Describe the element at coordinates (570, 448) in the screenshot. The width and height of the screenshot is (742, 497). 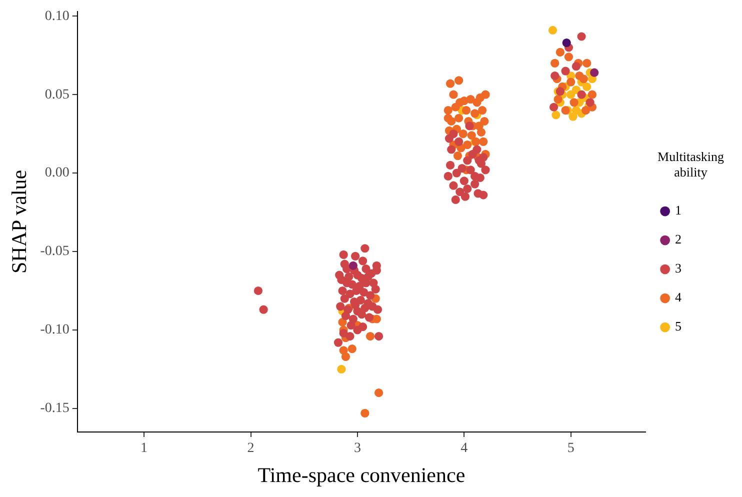
I see `x-tick-label: 5` at that location.